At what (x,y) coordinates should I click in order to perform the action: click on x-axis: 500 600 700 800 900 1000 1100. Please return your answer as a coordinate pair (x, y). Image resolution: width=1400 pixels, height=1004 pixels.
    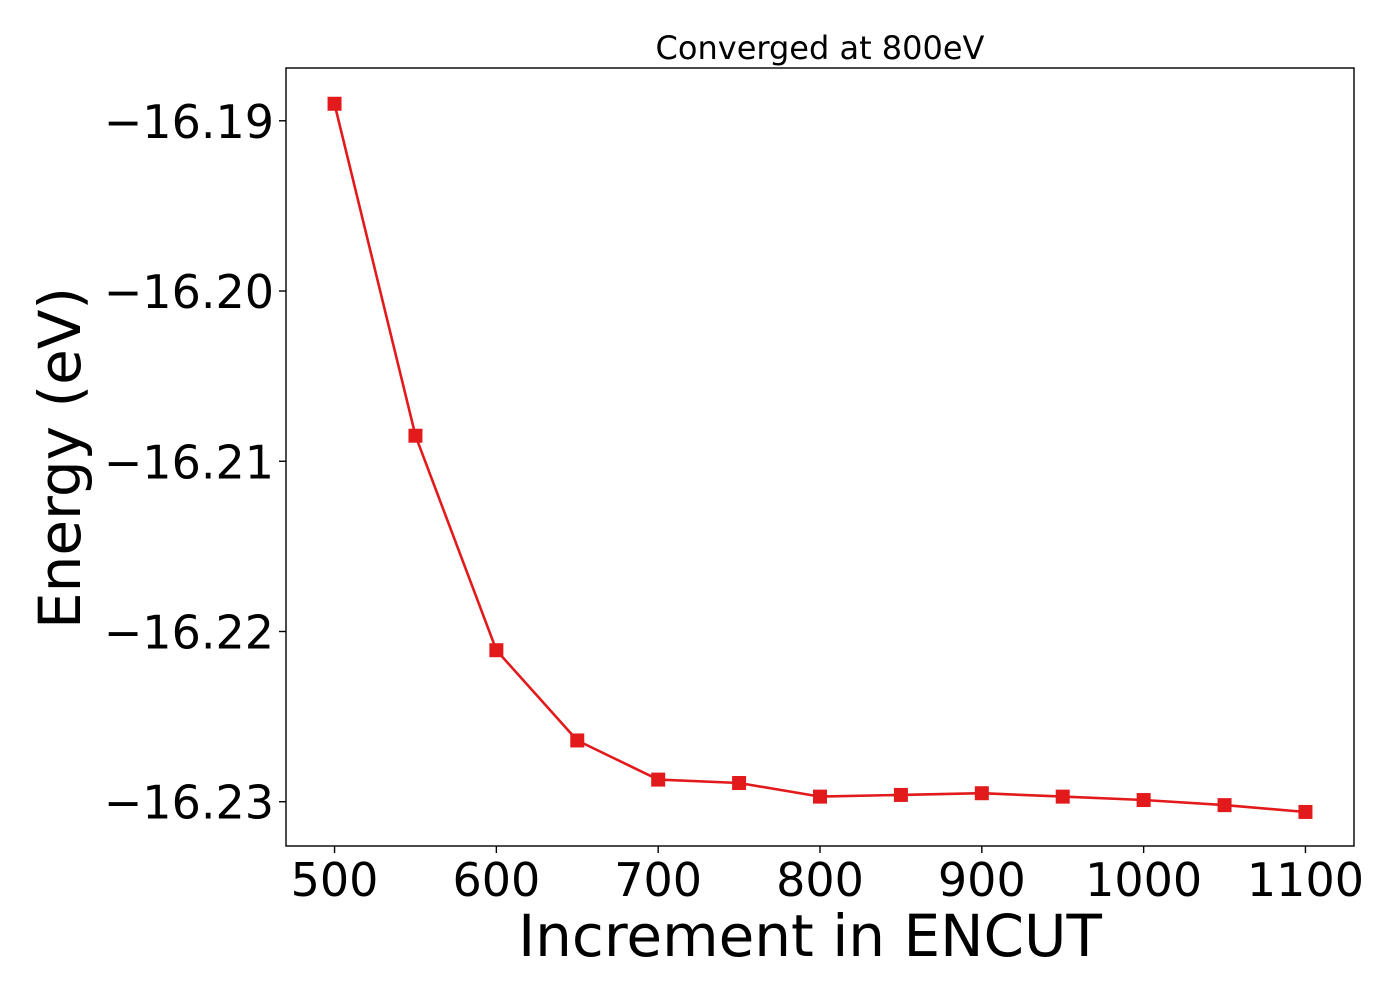
    Looking at the image, I should click on (827, 876).